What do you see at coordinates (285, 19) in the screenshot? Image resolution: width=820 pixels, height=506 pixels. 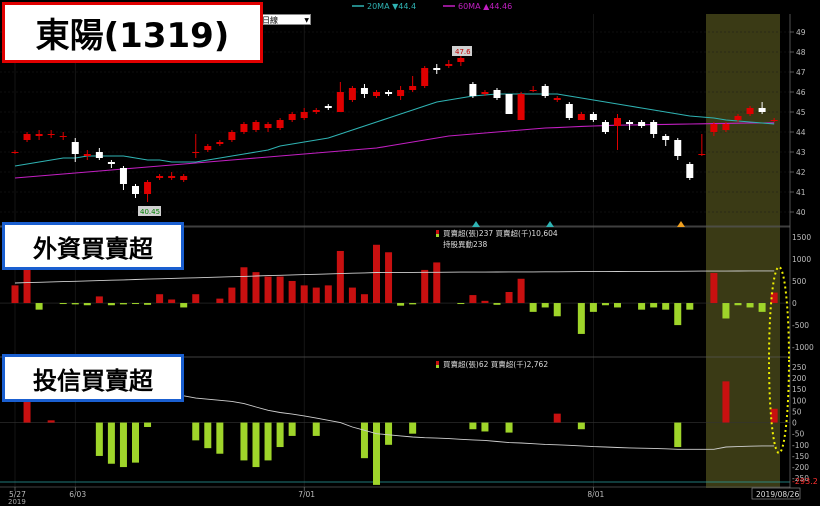 I see `period-select: 日線 ▼` at bounding box center [285, 19].